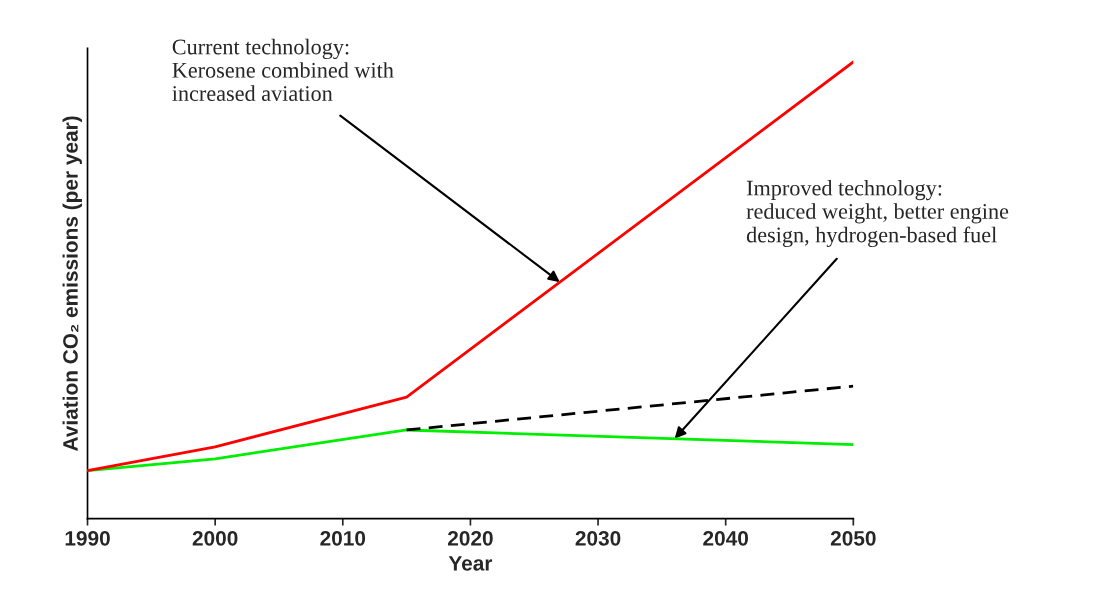 This screenshot has width=1094, height=603. What do you see at coordinates (853, 538) in the screenshot?
I see `x-tick-label: 2050` at bounding box center [853, 538].